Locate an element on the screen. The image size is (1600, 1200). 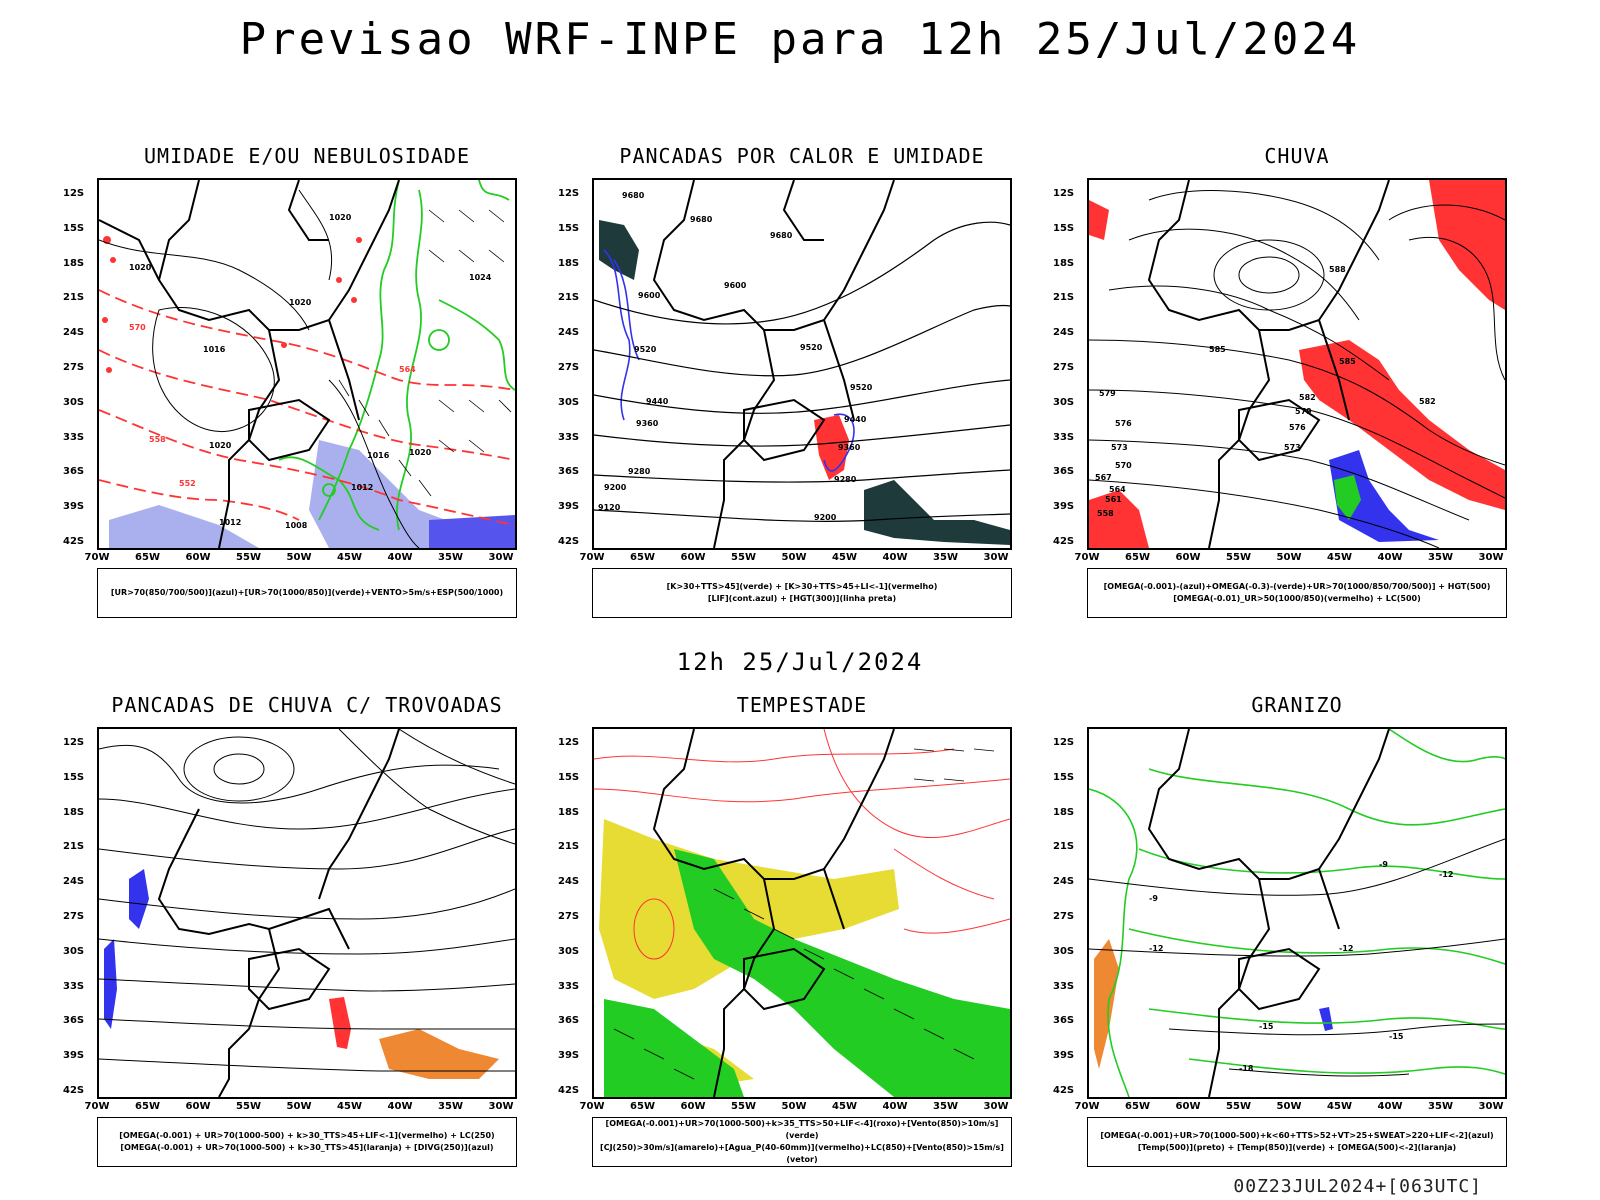
borders is located at coordinates (1268, 364).